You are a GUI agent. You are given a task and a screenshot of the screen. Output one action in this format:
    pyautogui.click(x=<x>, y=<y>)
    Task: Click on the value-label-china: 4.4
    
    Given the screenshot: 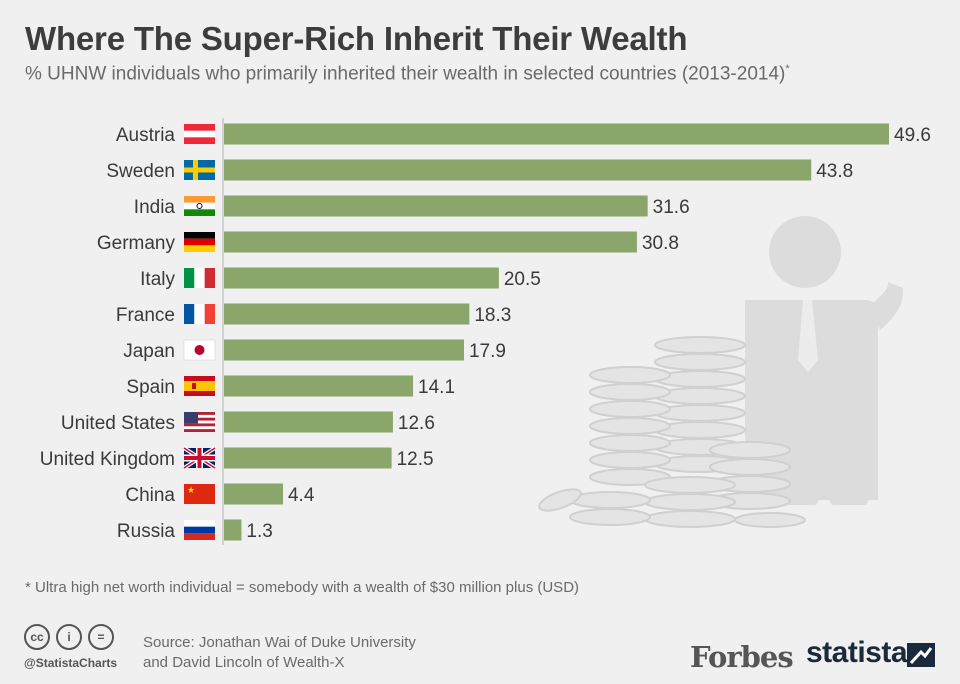 What is the action you would take?
    pyautogui.click(x=301, y=495)
    